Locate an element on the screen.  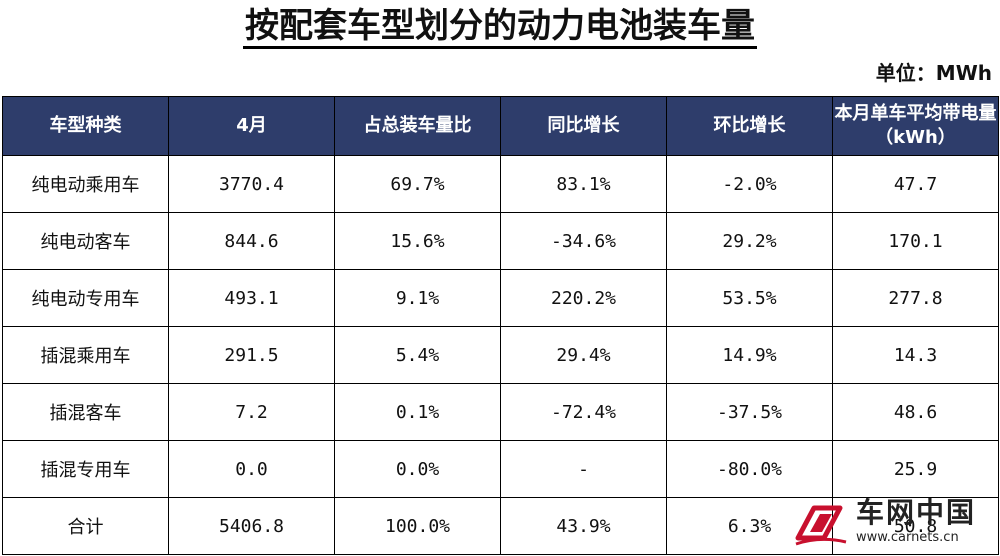
cell-avg-capacity: 47.7 is located at coordinates (915, 184).